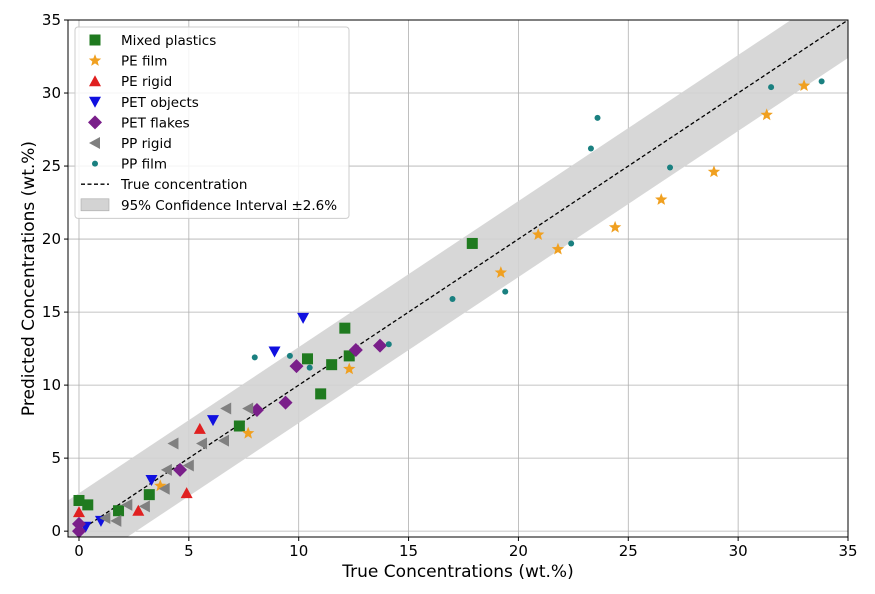 This screenshot has width=875, height=594. Describe the element at coordinates (168, 41) in the screenshot. I see `legend-entry: Mixed plastics` at that location.